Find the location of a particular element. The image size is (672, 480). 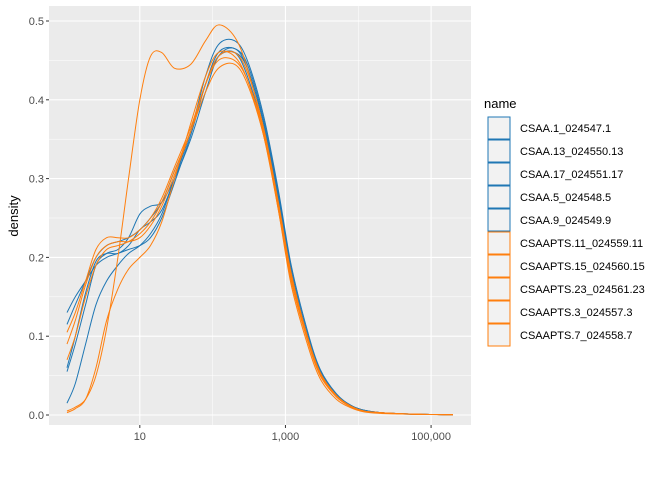

legend-label: CSAA.9_024549.9 is located at coordinates (565, 221).